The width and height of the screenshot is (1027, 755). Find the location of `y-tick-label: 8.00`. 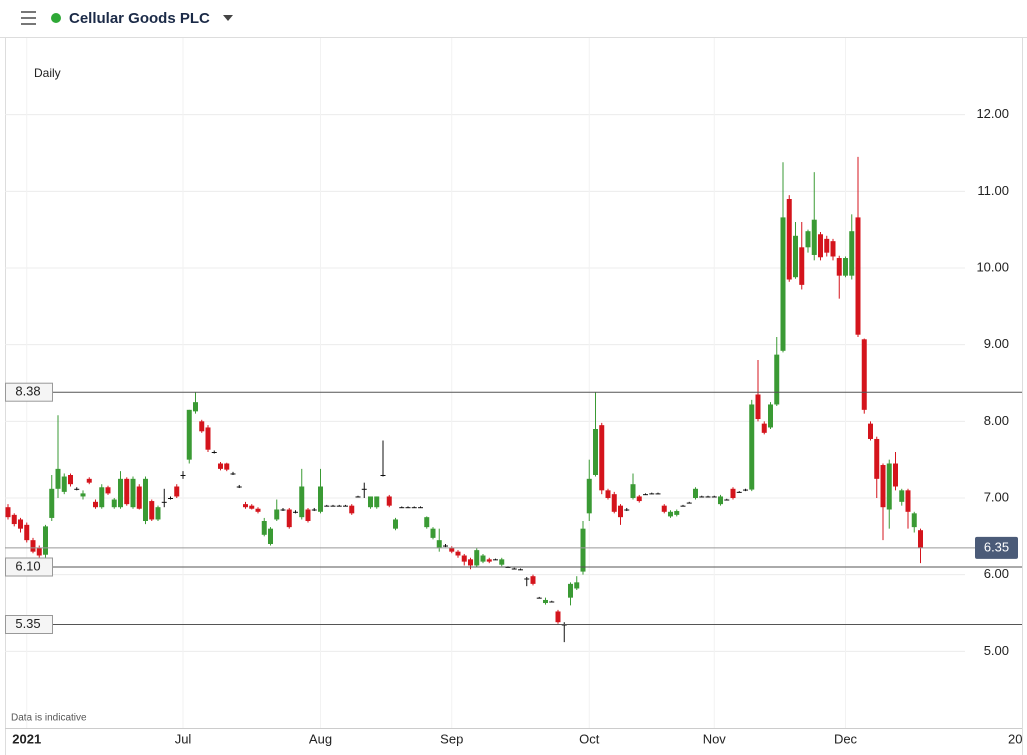

y-tick-label: 8.00 is located at coordinates (996, 420).